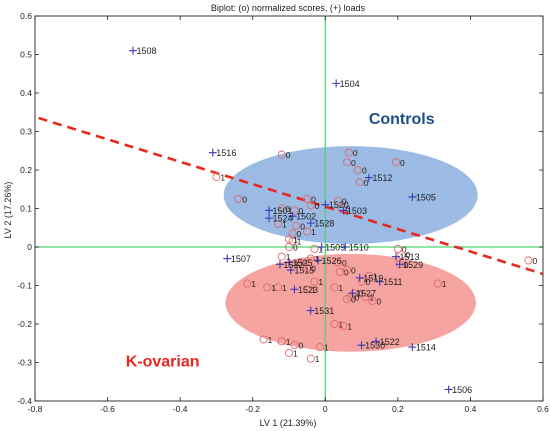  I want to click on load-point: 1509, so click(331, 248).